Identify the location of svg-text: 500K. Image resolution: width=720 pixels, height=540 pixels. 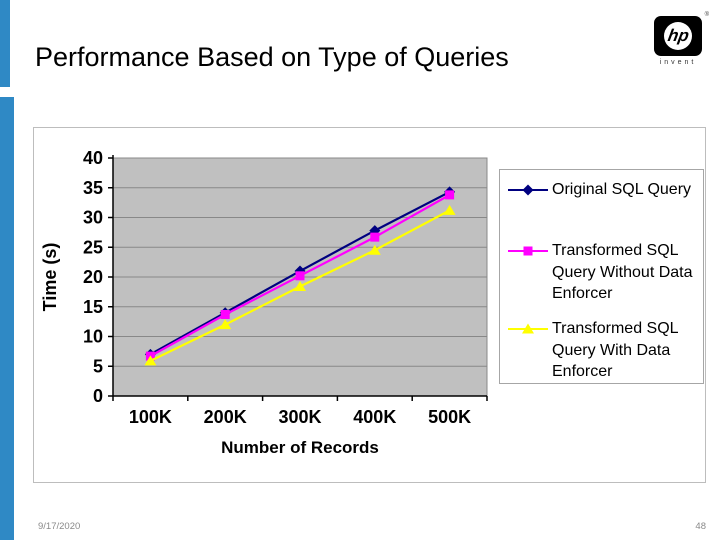
(449, 417).